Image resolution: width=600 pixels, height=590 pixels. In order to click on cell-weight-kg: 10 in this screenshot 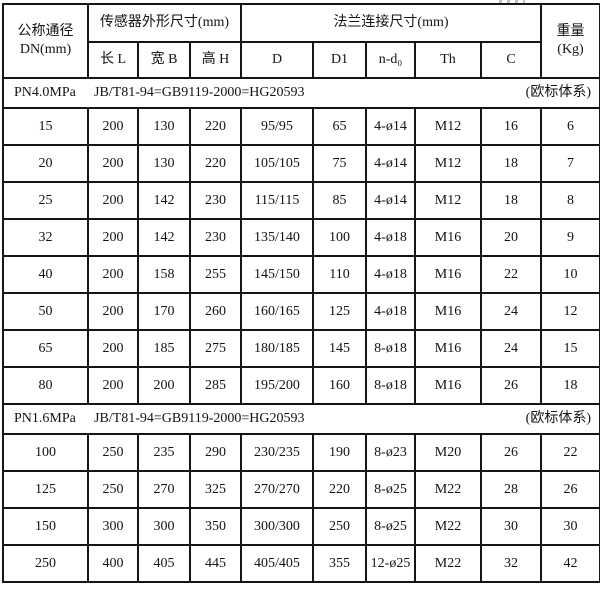, I will do `click(570, 274)`.